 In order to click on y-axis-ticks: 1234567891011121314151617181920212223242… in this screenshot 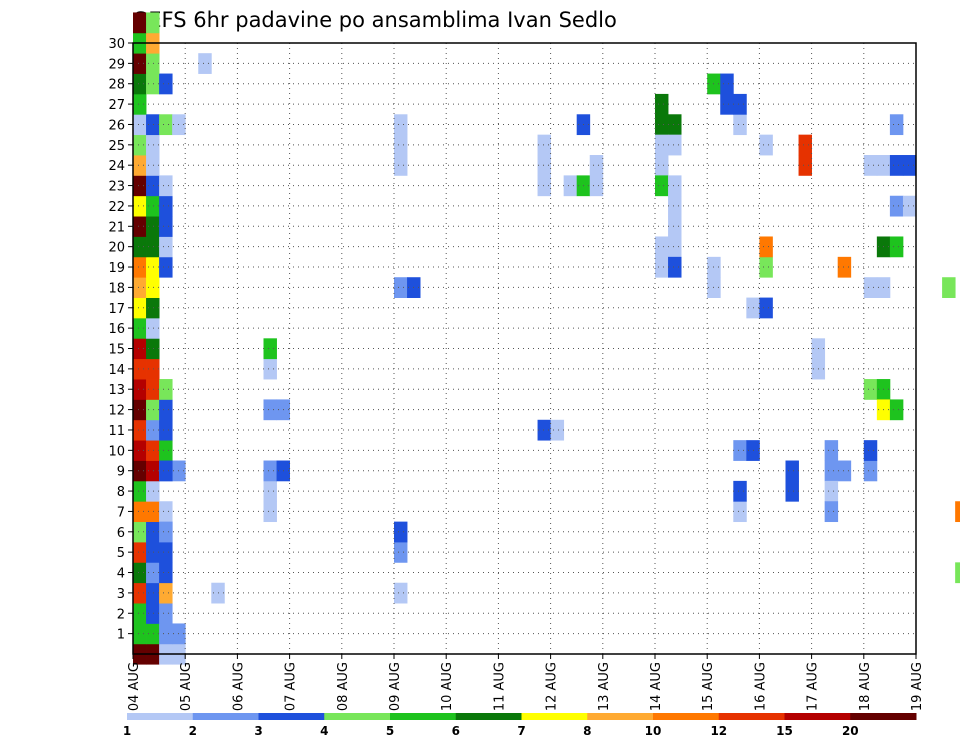, I will do `click(120, 340)`.